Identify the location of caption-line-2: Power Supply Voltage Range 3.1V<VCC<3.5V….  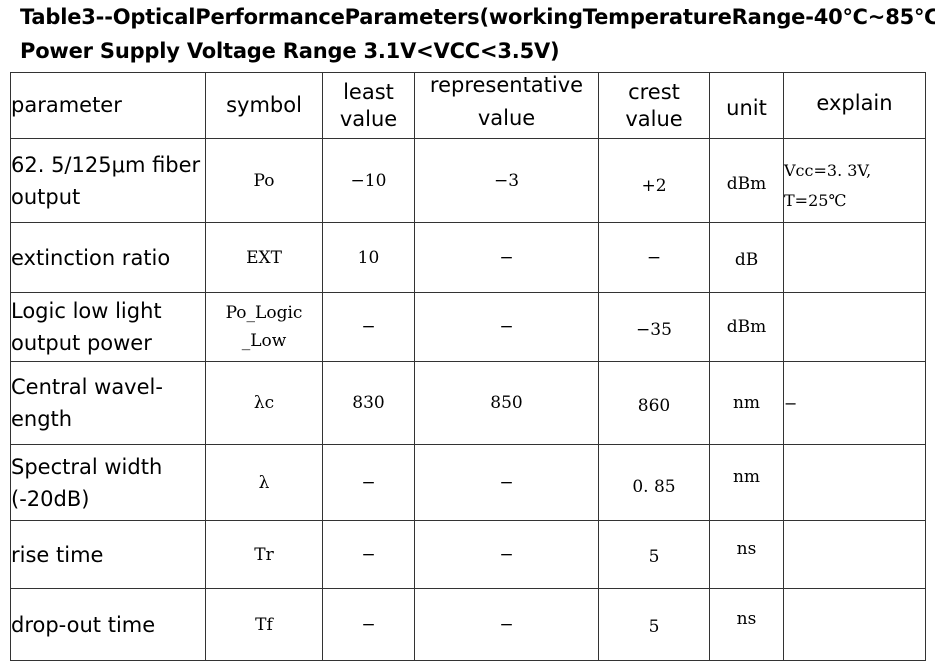
(290, 51).